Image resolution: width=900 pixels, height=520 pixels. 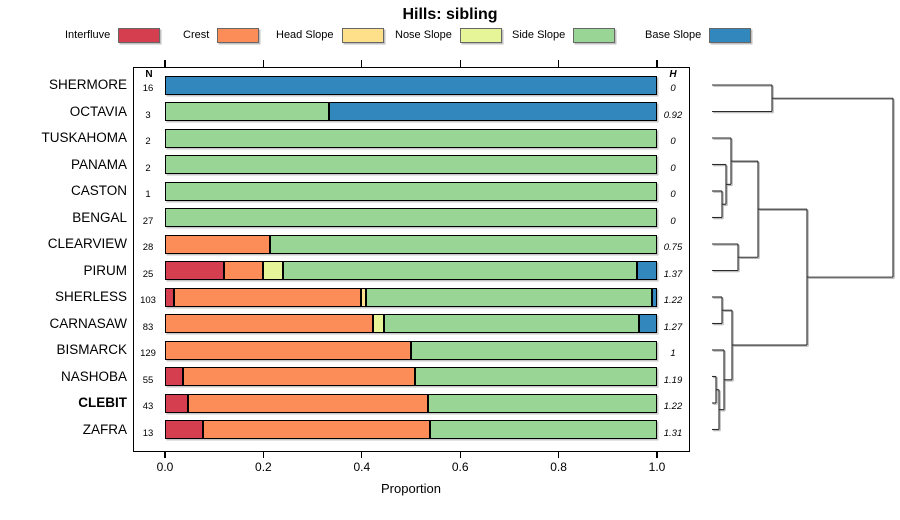 I want to click on legend-item-crest: Crest, so click(x=221, y=35).